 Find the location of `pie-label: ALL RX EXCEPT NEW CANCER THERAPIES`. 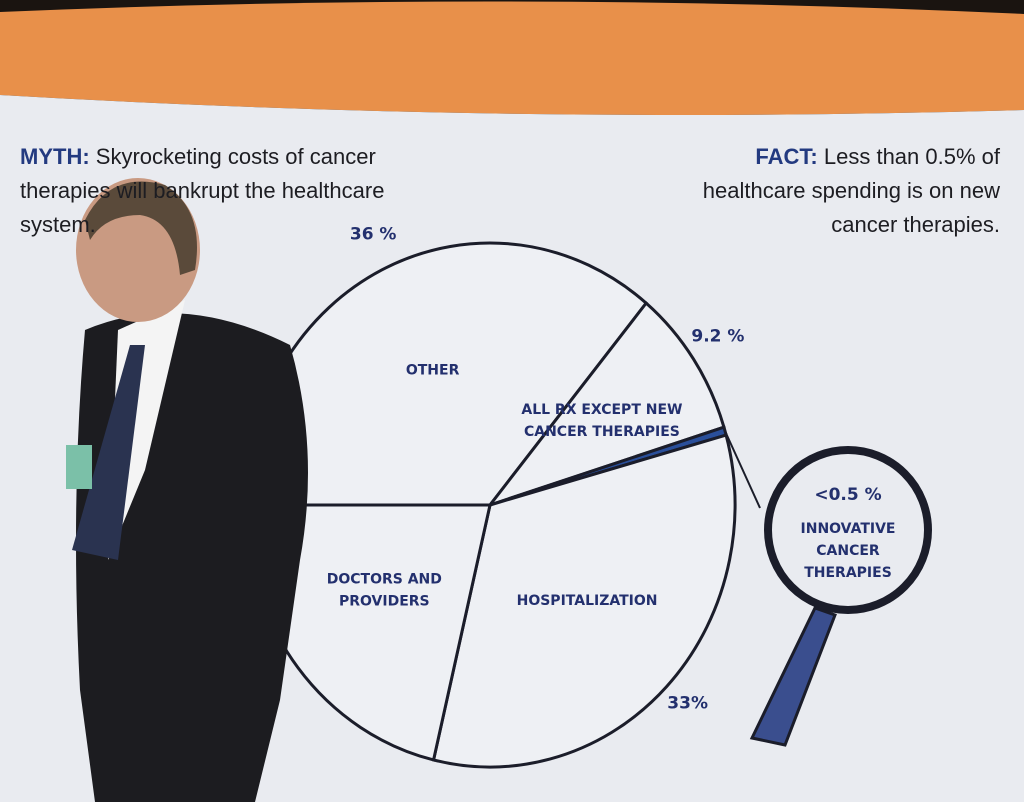

pie-label: ALL RX EXCEPT NEW CANCER THERAPIES is located at coordinates (601, 421).